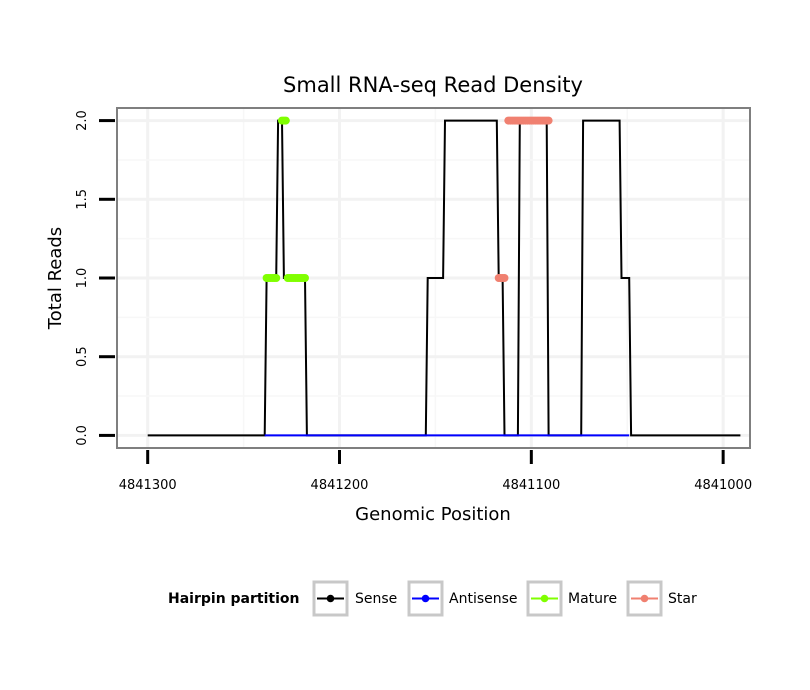  What do you see at coordinates (682, 599) in the screenshot?
I see `legend-label-star: Star` at bounding box center [682, 599].